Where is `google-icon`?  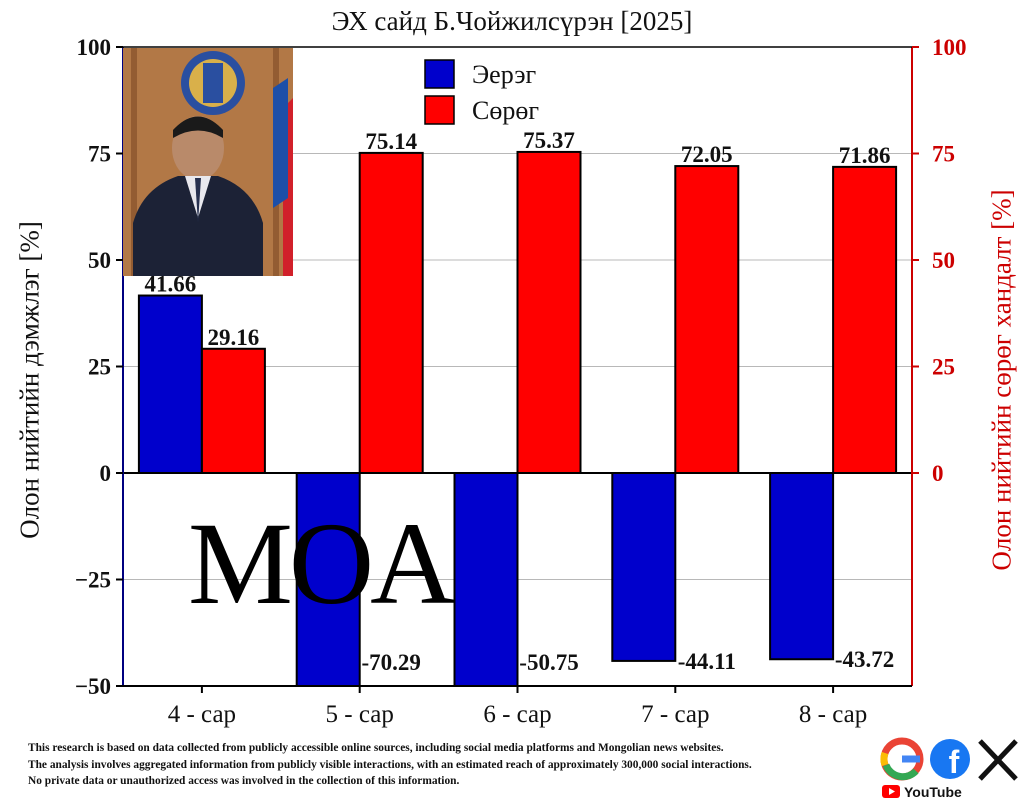 google-icon is located at coordinates (902, 759).